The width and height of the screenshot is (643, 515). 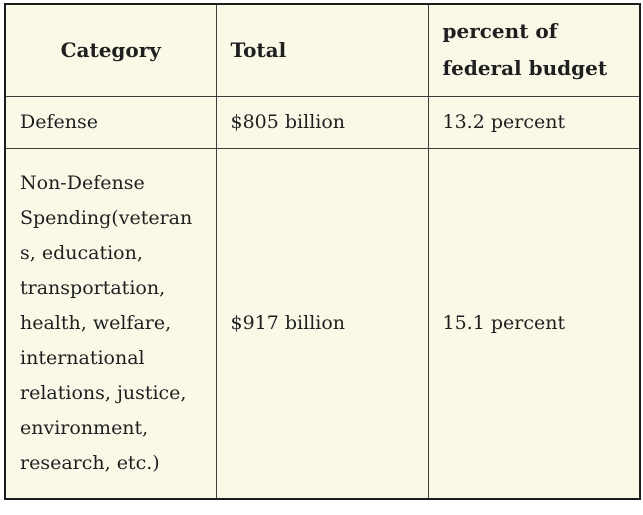 I want to click on header-percent-of-federal-budget: percent of federal budget, so click(x=534, y=50).